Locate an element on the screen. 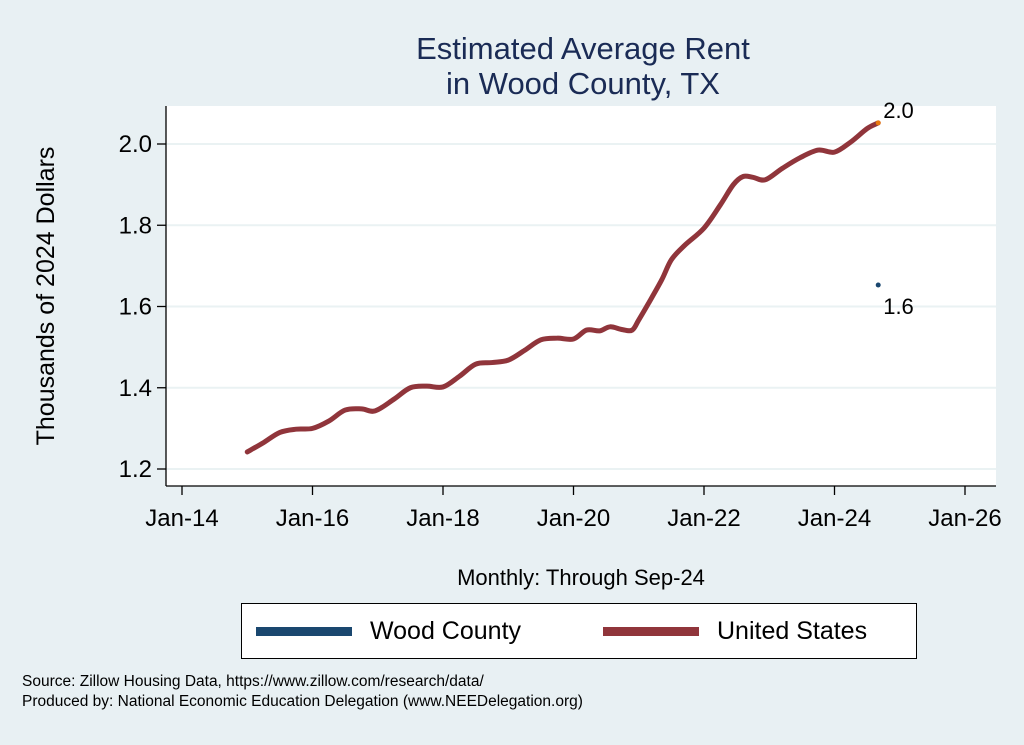 The image size is (1024, 745). x-tick-label: Jan-22 is located at coordinates (703, 518).